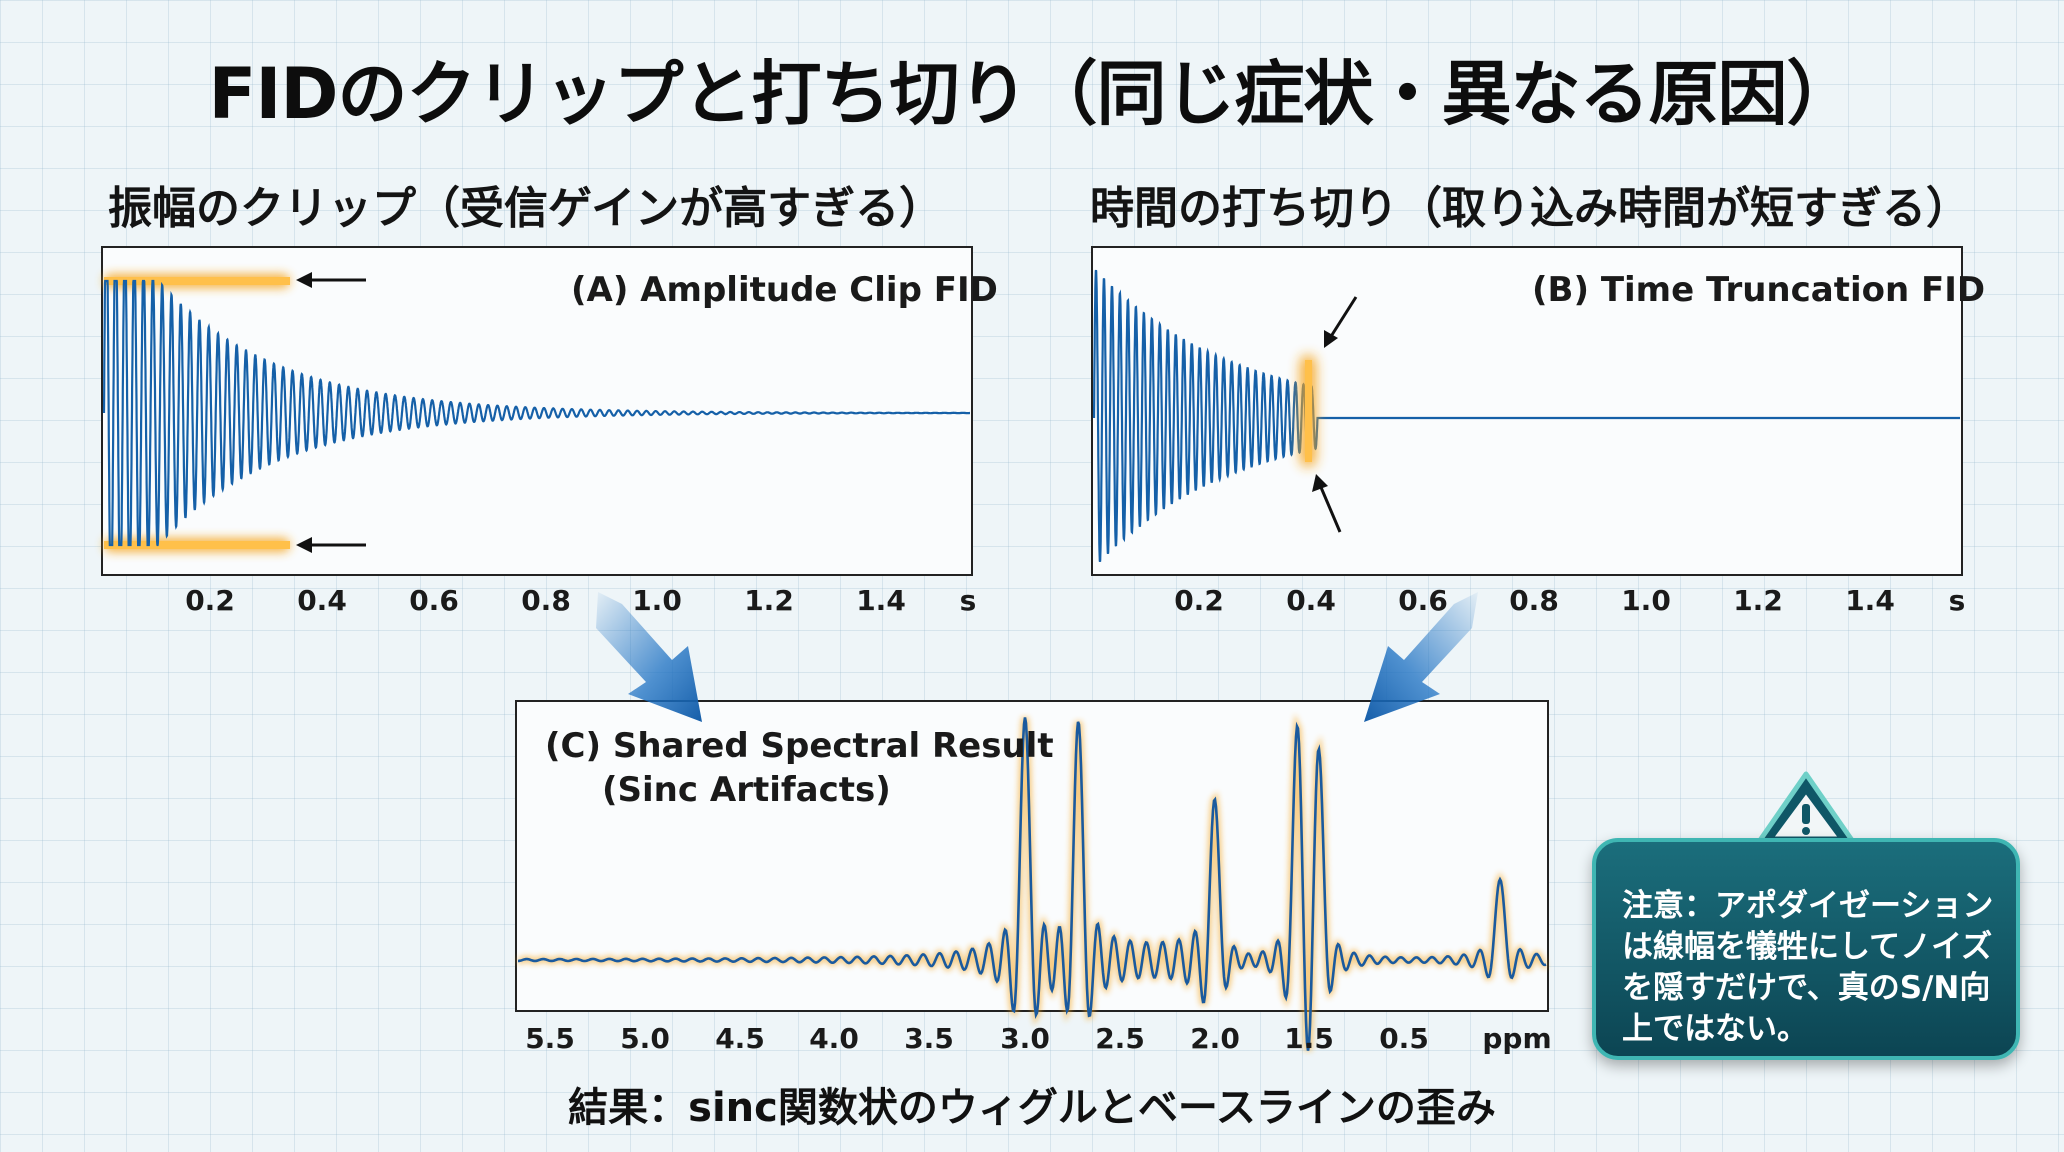 The image size is (2064, 1152). I want to click on panel-a-tick: 1.4, so click(881, 600).